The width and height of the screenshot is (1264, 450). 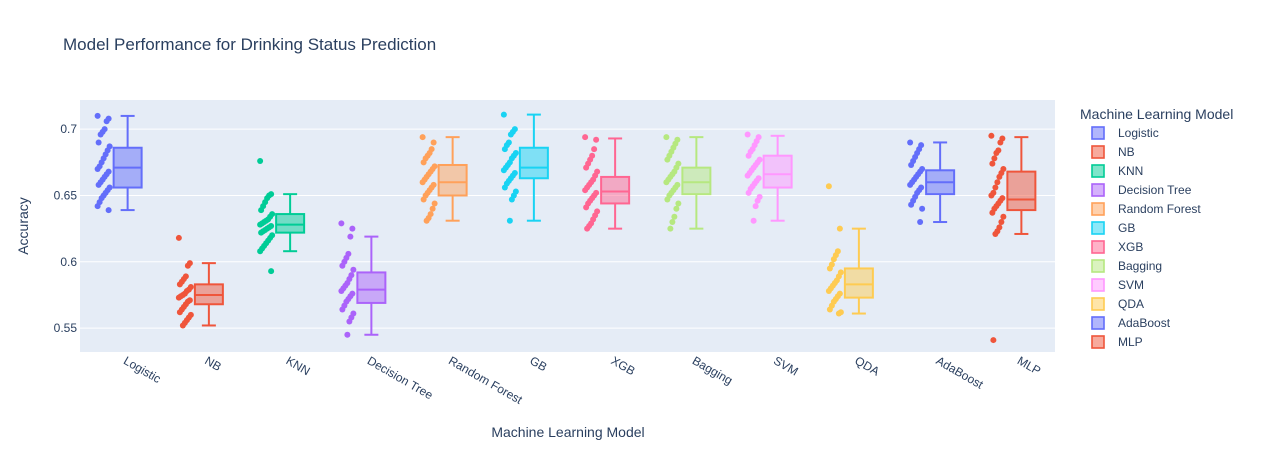 What do you see at coordinates (538, 363) in the screenshot?
I see `x-tick-label: GB` at bounding box center [538, 363].